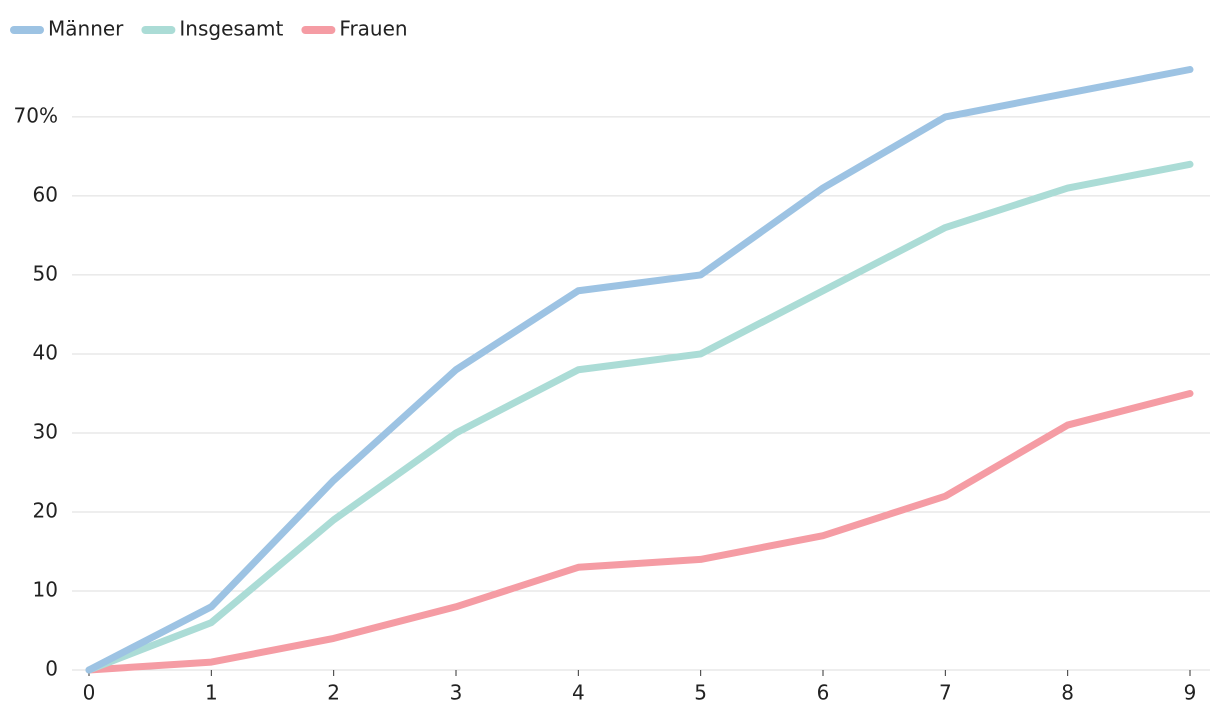 The height and width of the screenshot is (726, 1220). Describe the element at coordinates (51, 669) in the screenshot. I see `y-tick-label: 0` at that location.